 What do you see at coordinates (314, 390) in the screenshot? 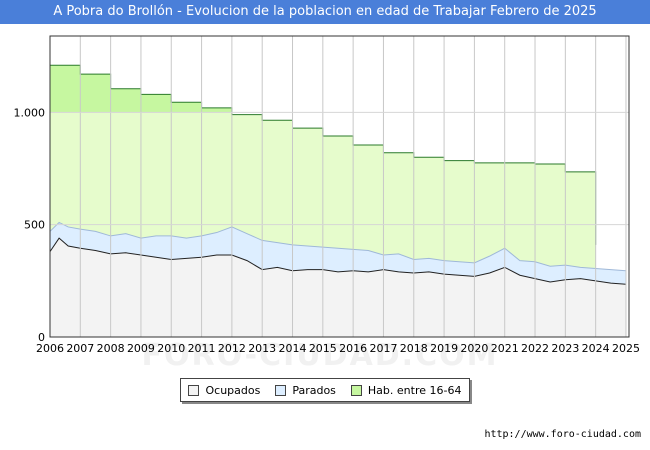
I see `legend-label-parados: Parados` at bounding box center [314, 390].